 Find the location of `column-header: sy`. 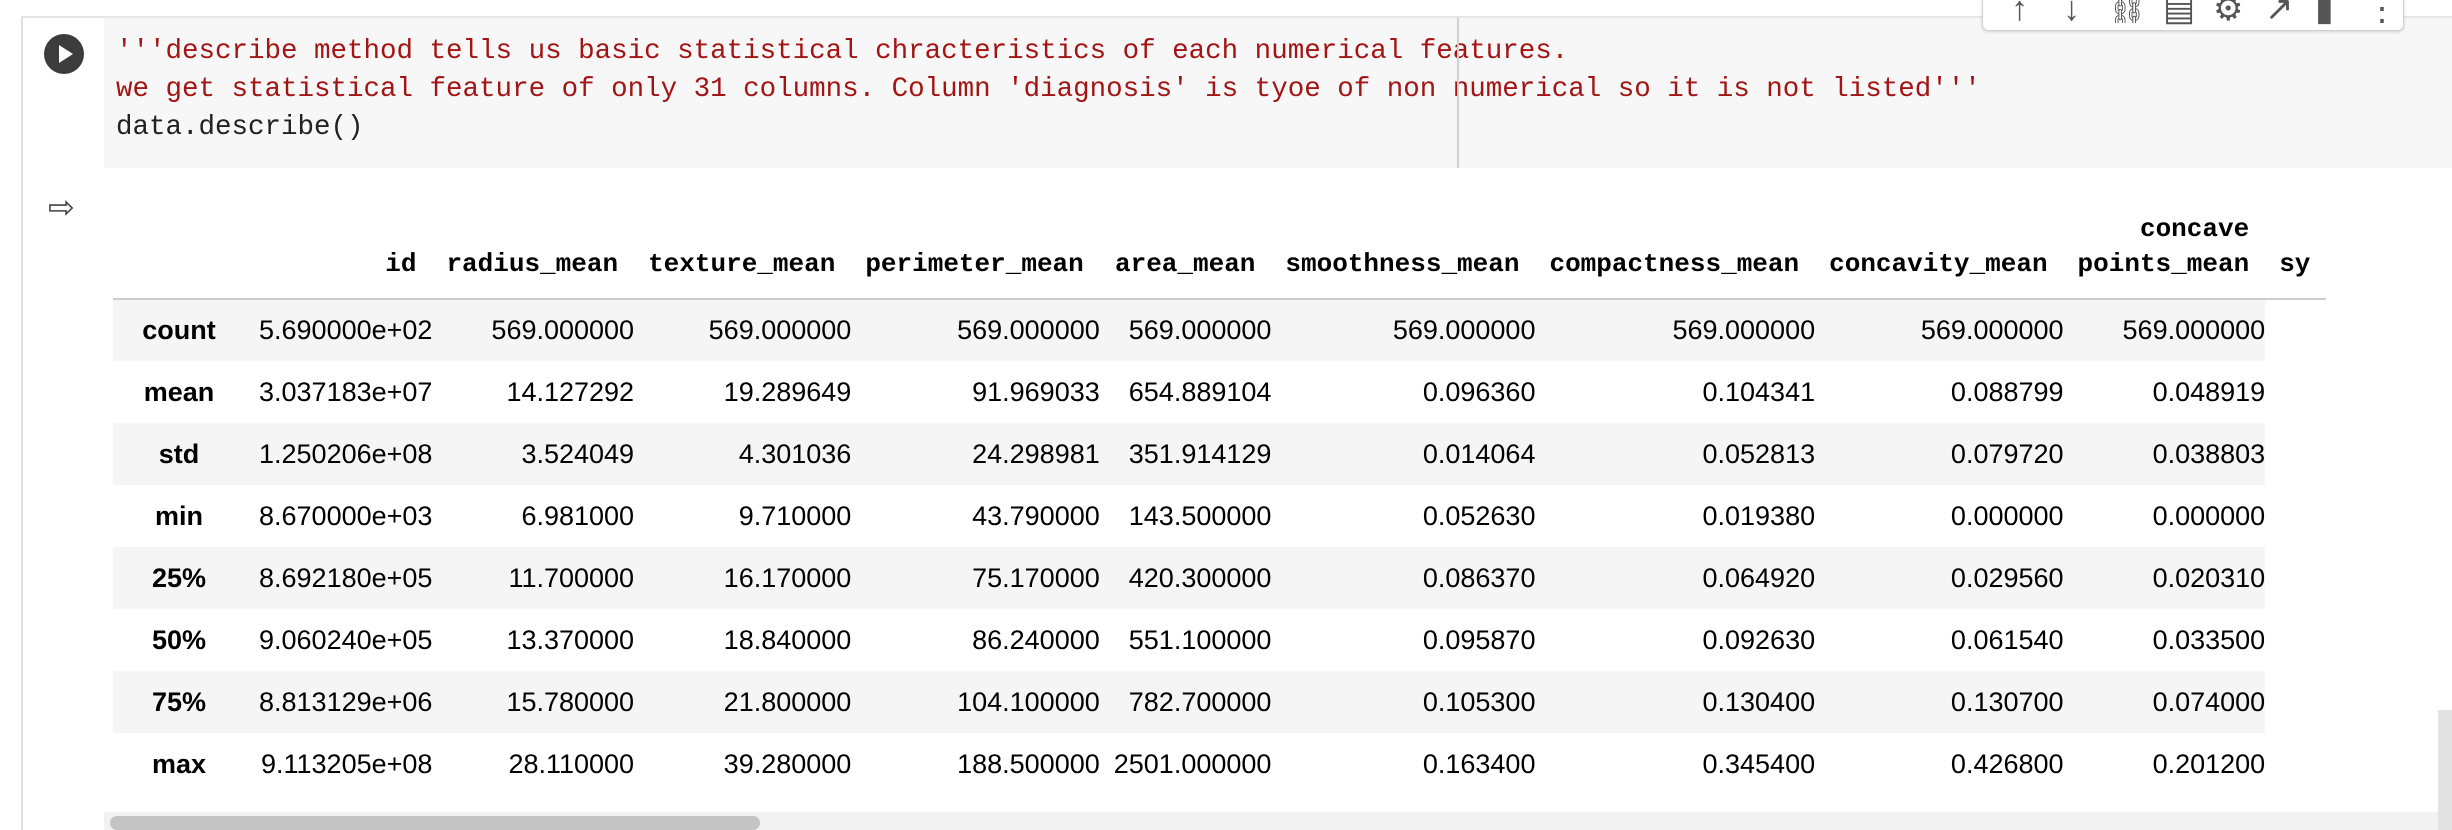

column-header: sy is located at coordinates (2296, 240).